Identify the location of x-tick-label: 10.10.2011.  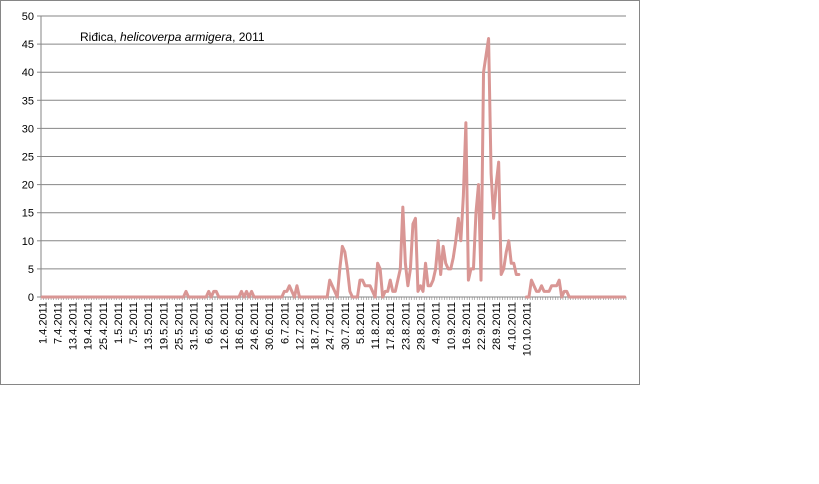
(527, 329).